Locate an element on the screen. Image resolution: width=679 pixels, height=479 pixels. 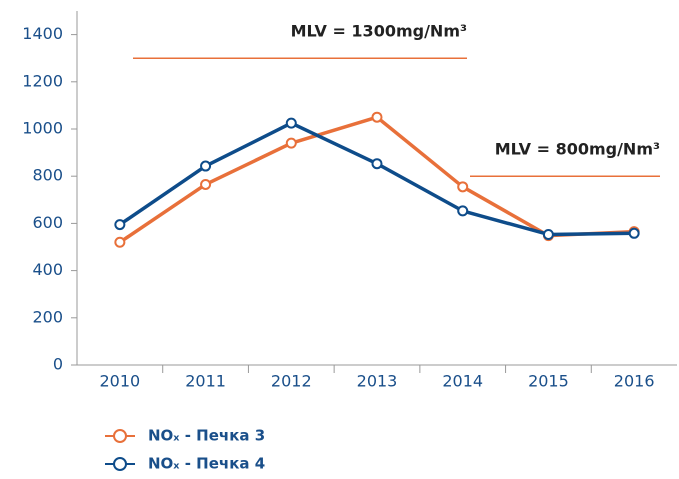
y-tick-label: 200 is located at coordinates (47, 316).